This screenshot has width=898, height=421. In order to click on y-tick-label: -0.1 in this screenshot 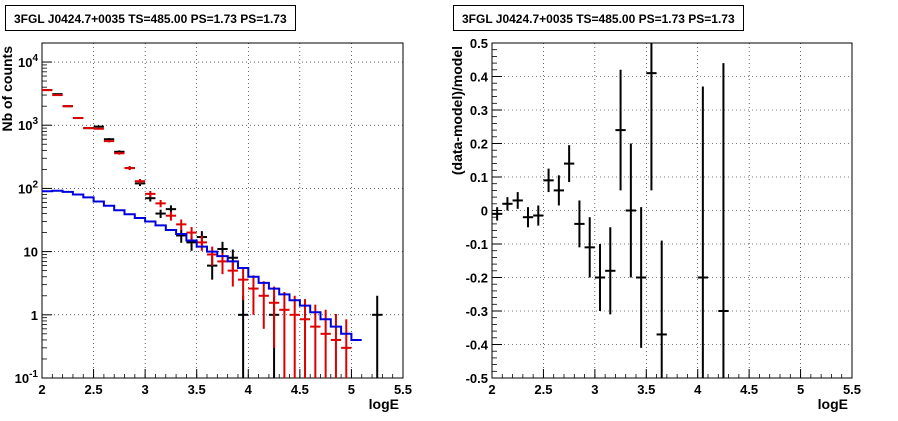, I will do `click(477, 244)`.